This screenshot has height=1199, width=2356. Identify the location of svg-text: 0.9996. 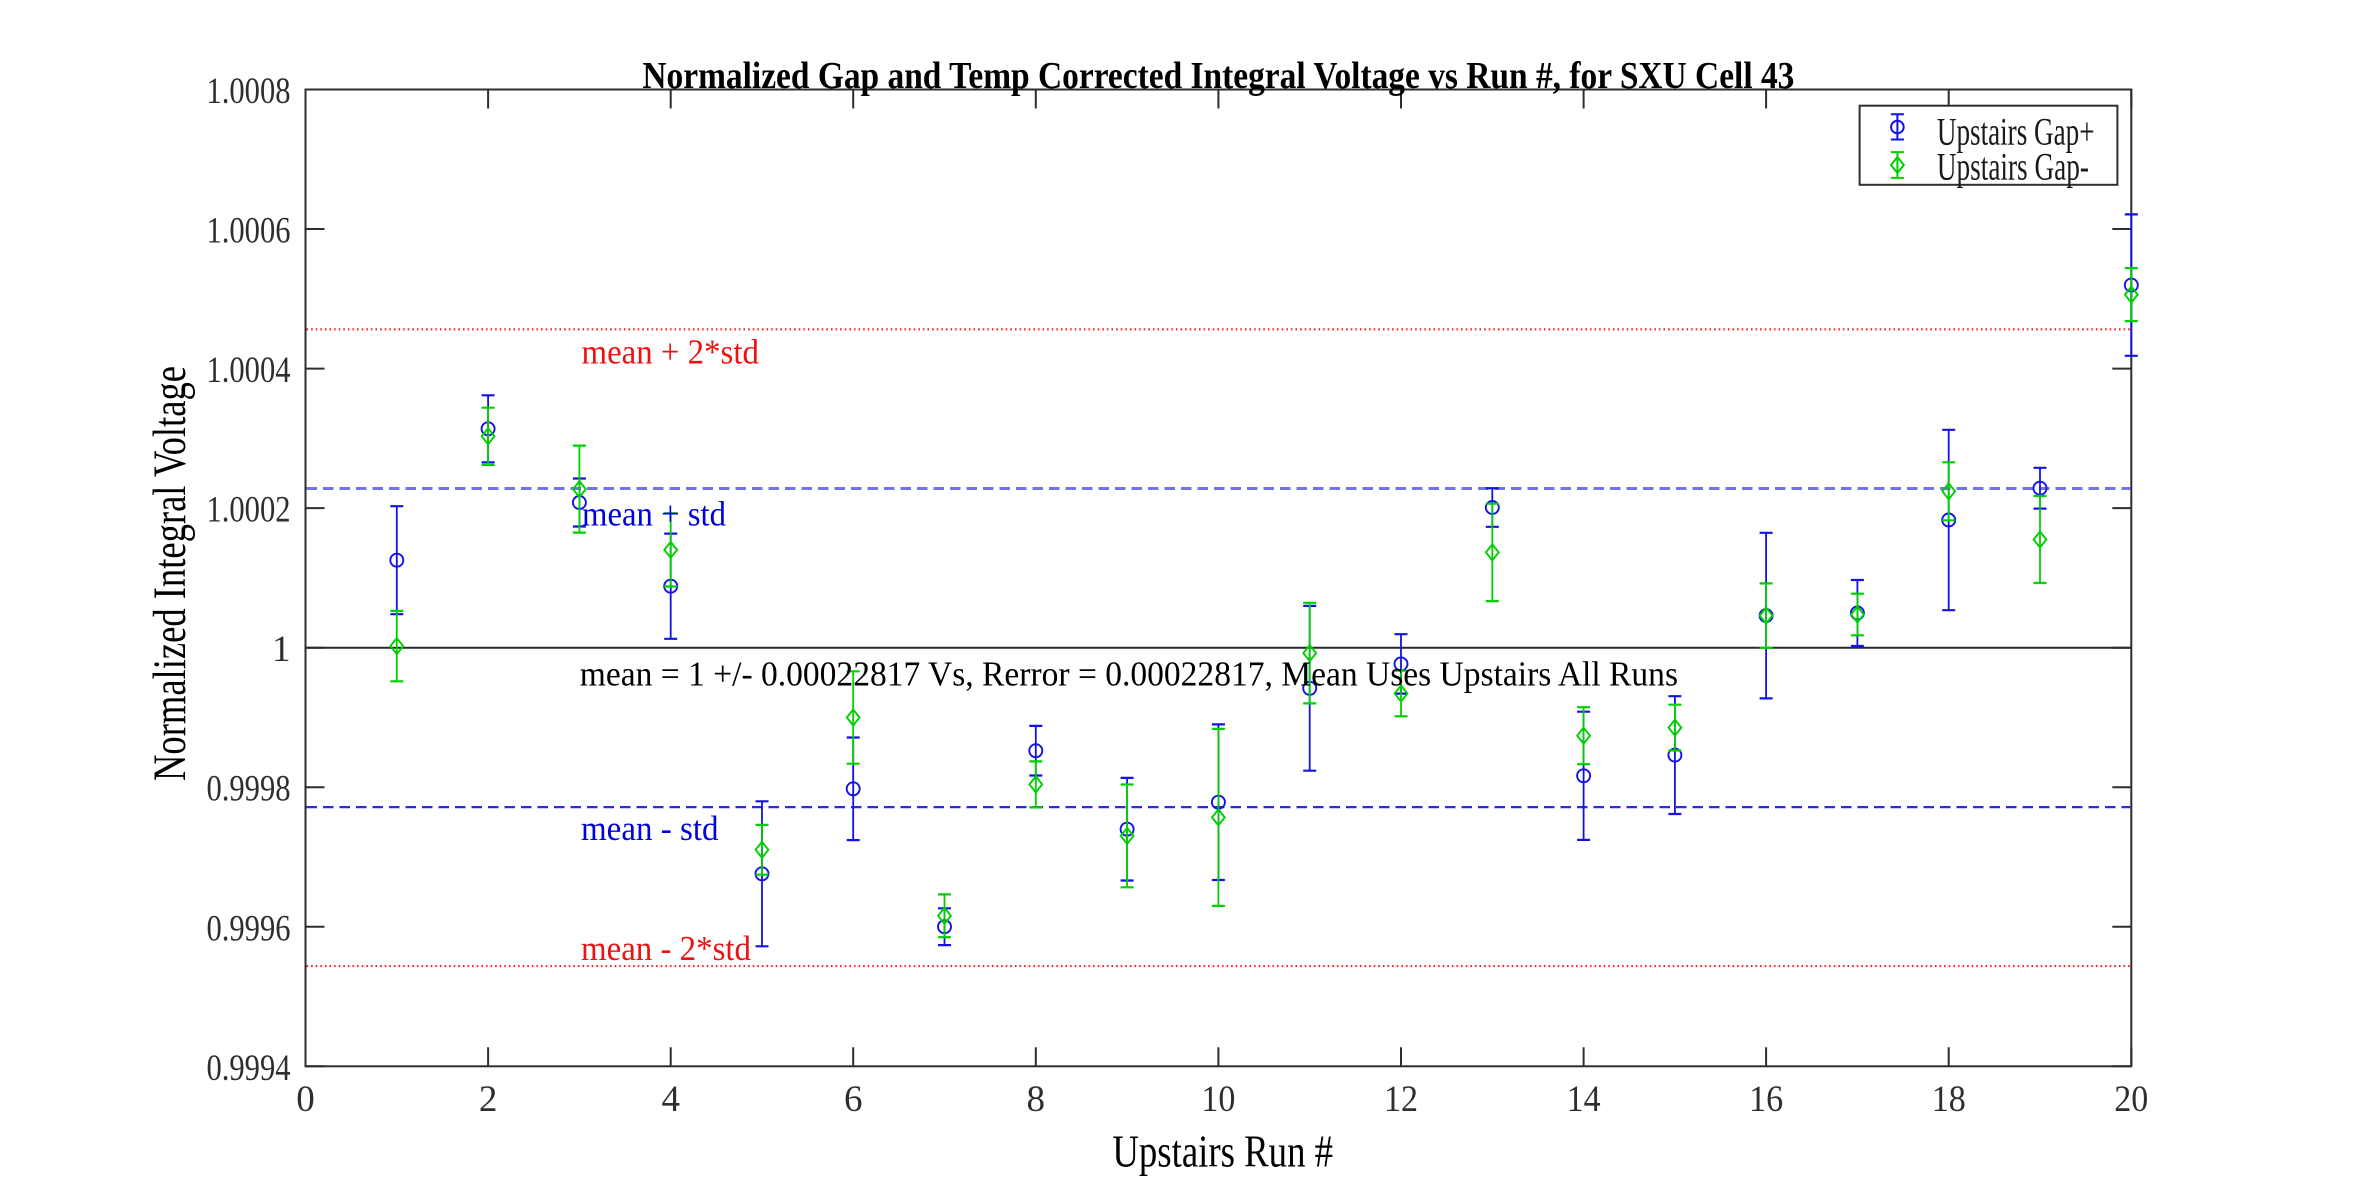
(249, 928).